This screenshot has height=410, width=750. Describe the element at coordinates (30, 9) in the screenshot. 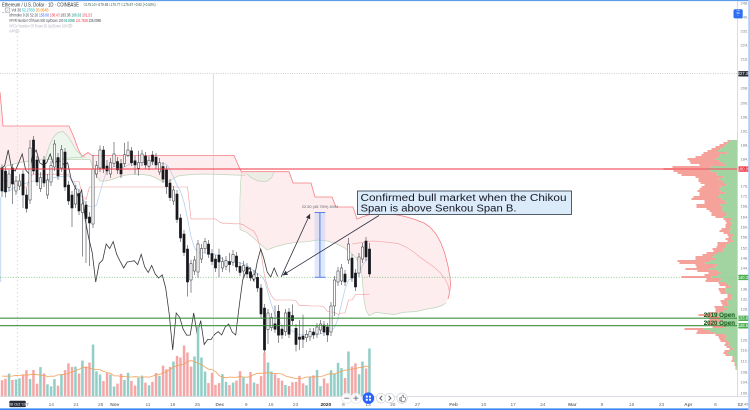

I see `svg-text: Vol 30 52.276B 93.064B` at that location.